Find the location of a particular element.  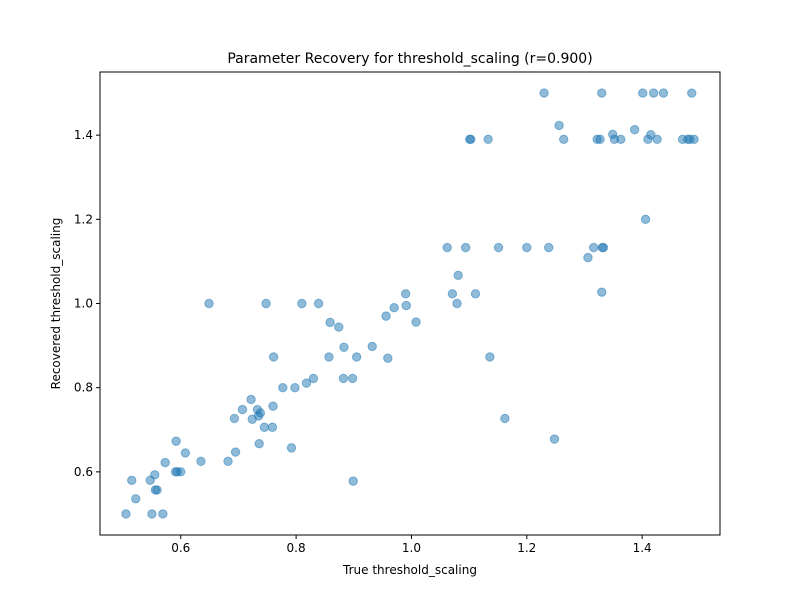

y-tick-label: 1.0 is located at coordinates (83, 304).